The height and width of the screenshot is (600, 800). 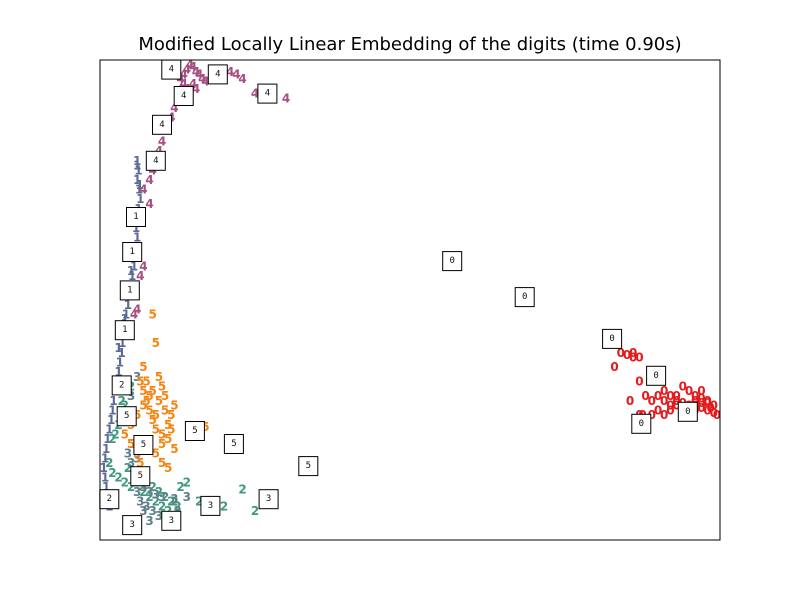 I want to click on thumbnail-digit: 0, so click(x=641, y=424).